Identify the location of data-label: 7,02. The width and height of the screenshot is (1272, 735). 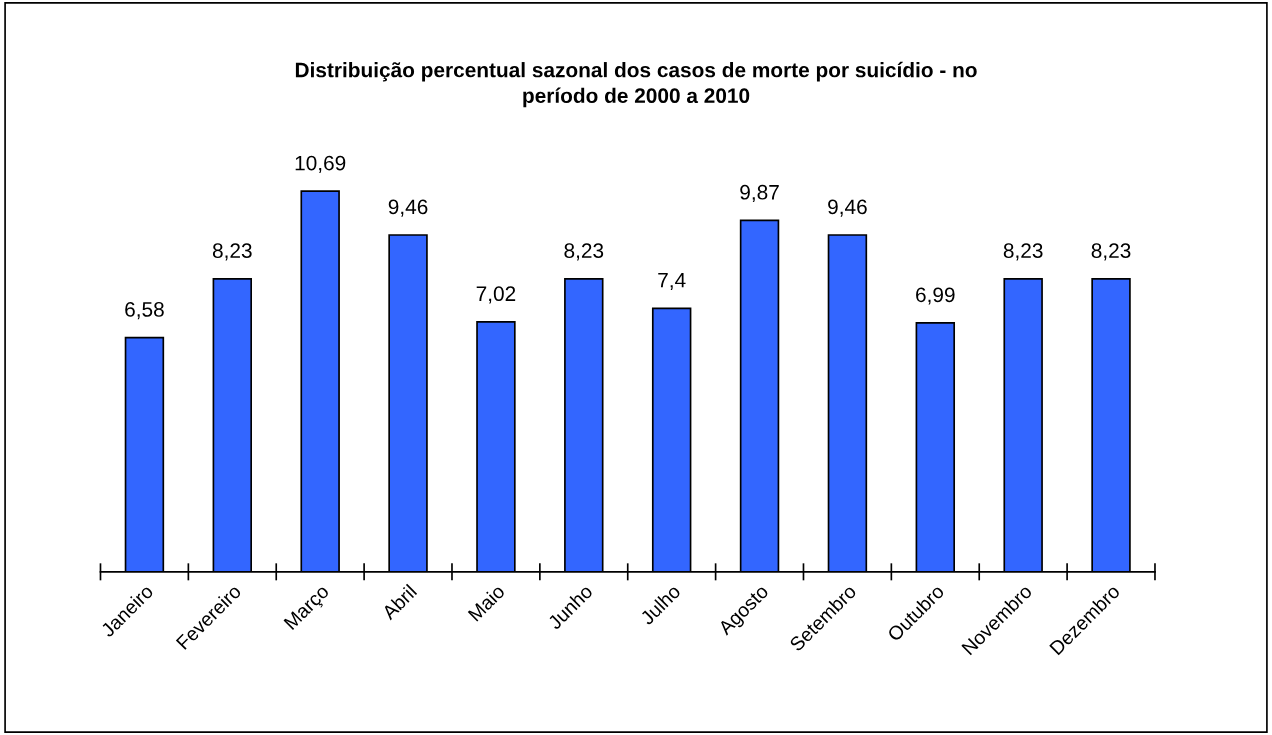
(496, 295).